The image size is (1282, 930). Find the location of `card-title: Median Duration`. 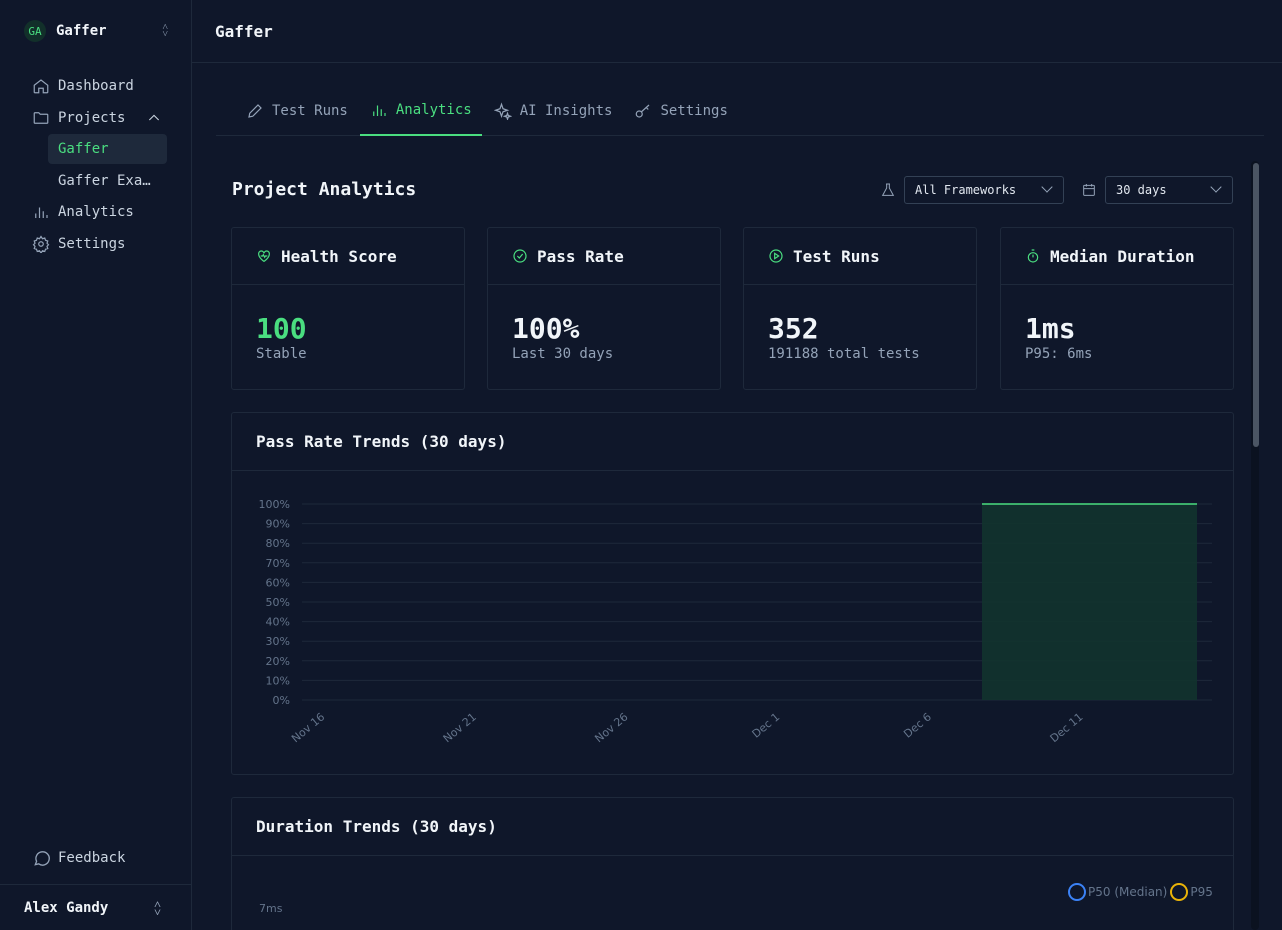

card-title: Median Duration is located at coordinates (1122, 256).